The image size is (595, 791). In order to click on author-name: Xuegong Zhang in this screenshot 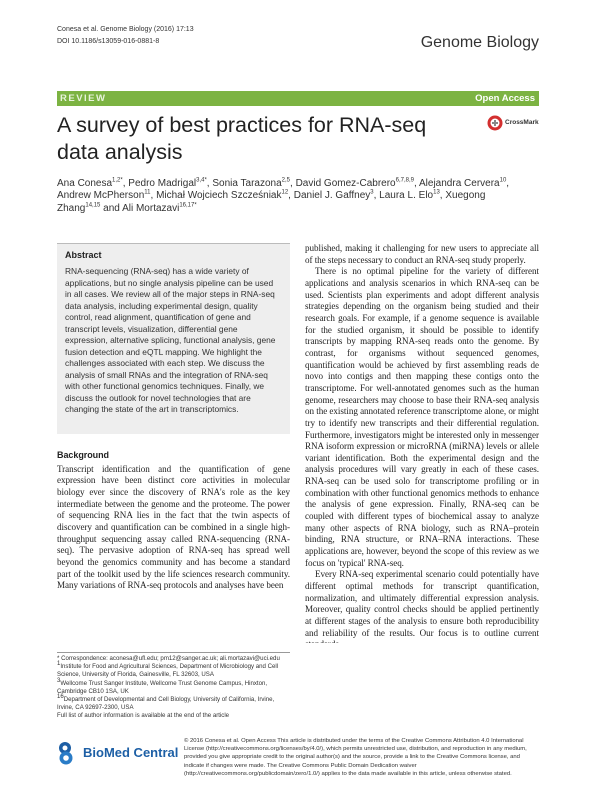, I will do `click(271, 202)`.